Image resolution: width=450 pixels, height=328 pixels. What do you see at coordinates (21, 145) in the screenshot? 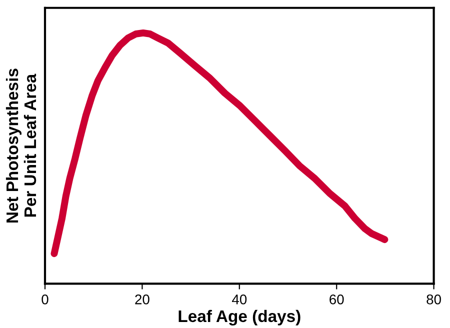
I see `y-axis-title: Net Photosynthesis Per Unit Leaf Area` at bounding box center [21, 145].